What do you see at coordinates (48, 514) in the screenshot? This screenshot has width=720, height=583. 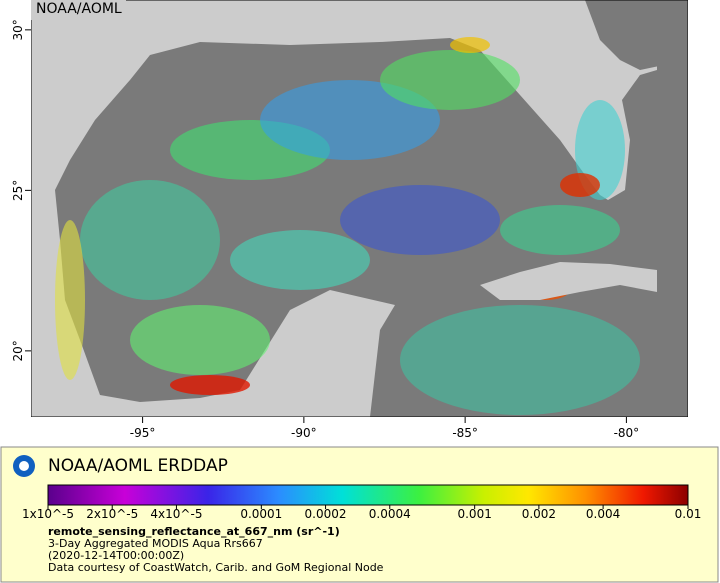 I see `colorbar-tick-label: 1x10^-5` at bounding box center [48, 514].